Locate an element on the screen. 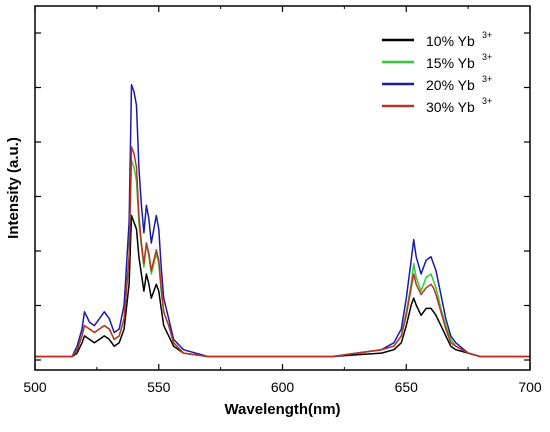  legend-label: 30% Yb is located at coordinates (450, 107).